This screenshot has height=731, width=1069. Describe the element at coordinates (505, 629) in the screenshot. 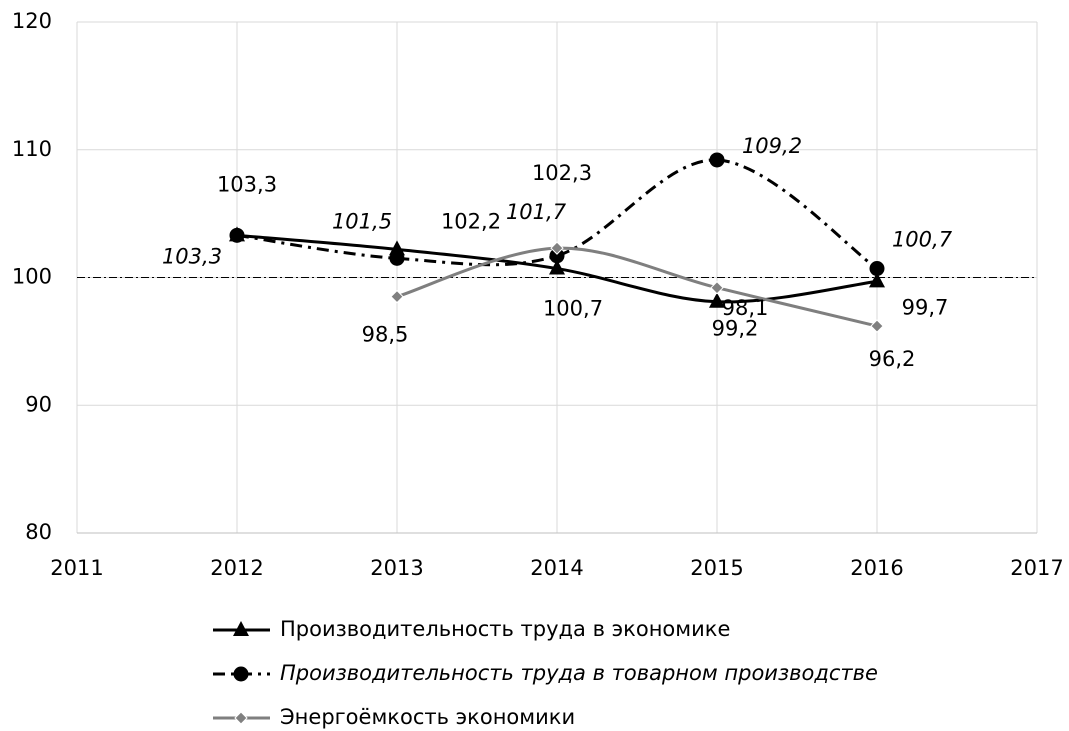

I see `legend-label: Производительность труда в экономике` at that location.